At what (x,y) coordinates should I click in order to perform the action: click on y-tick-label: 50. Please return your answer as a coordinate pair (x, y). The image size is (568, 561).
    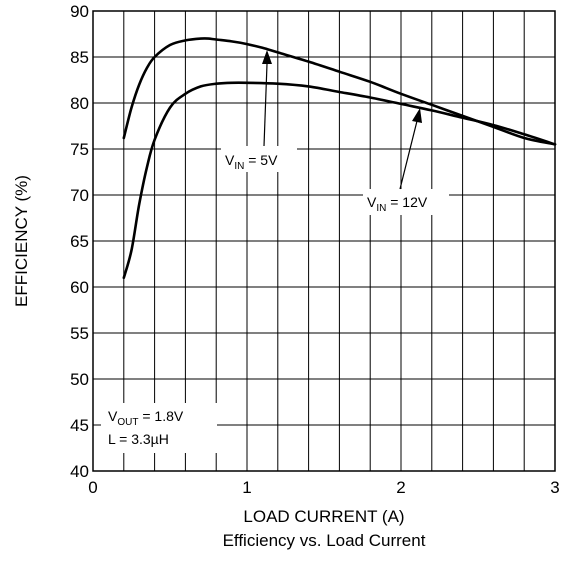
    Looking at the image, I should click on (79, 379).